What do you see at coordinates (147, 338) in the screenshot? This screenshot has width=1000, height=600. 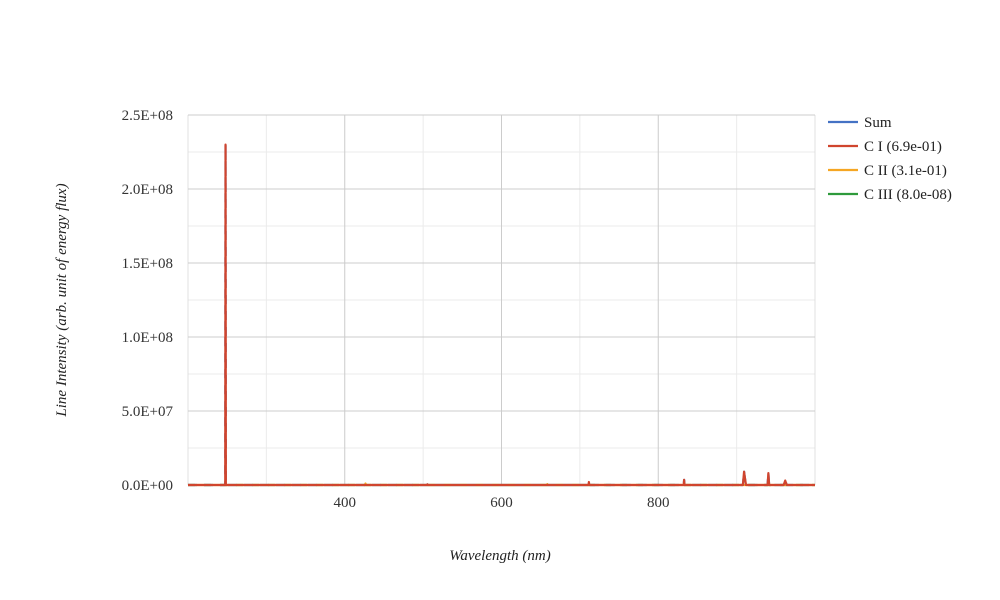 I see `y-tick-label: 1.0E+08` at bounding box center [147, 338].